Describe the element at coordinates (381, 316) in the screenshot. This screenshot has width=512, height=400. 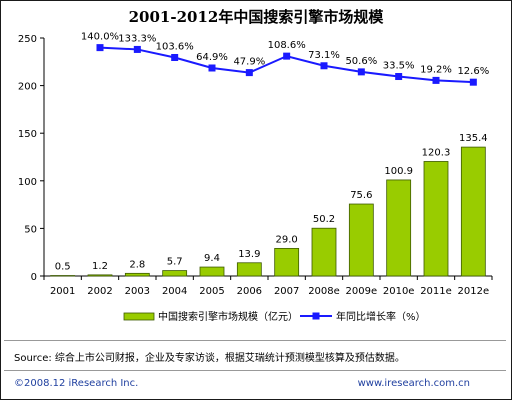
I see `legend-line-label: 年同比增长率（%）` at that location.